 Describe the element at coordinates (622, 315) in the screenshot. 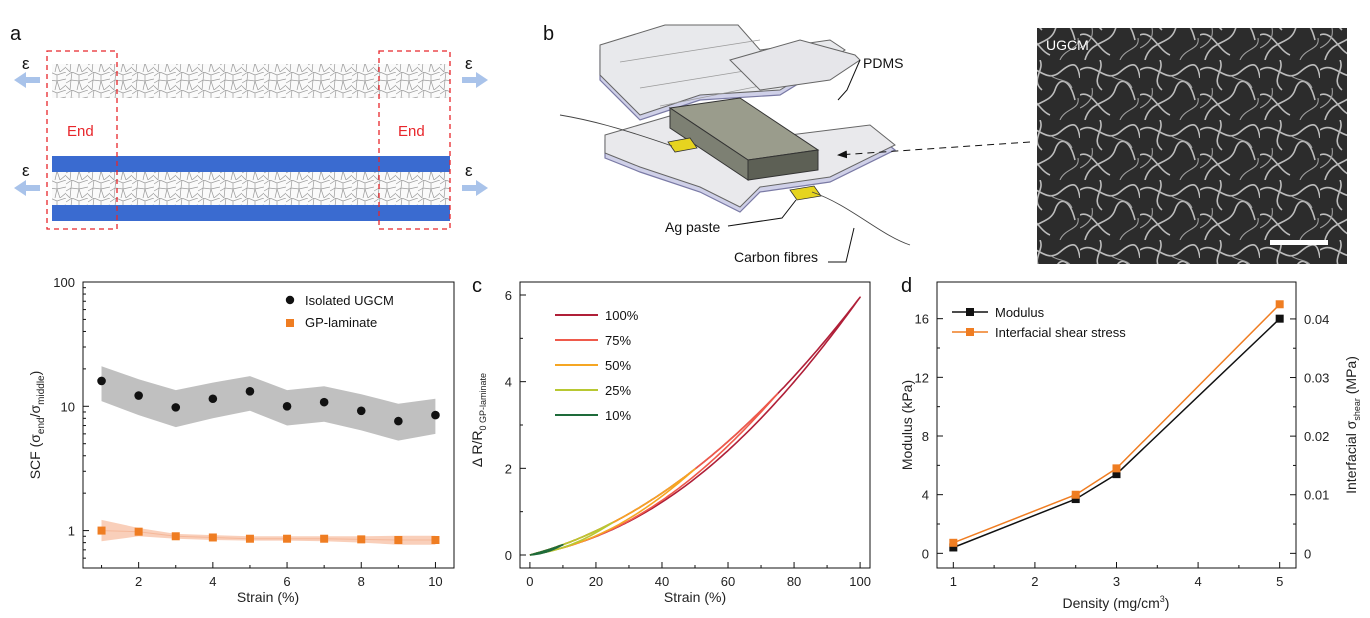

I see `c-legend-label: 100%` at that location.